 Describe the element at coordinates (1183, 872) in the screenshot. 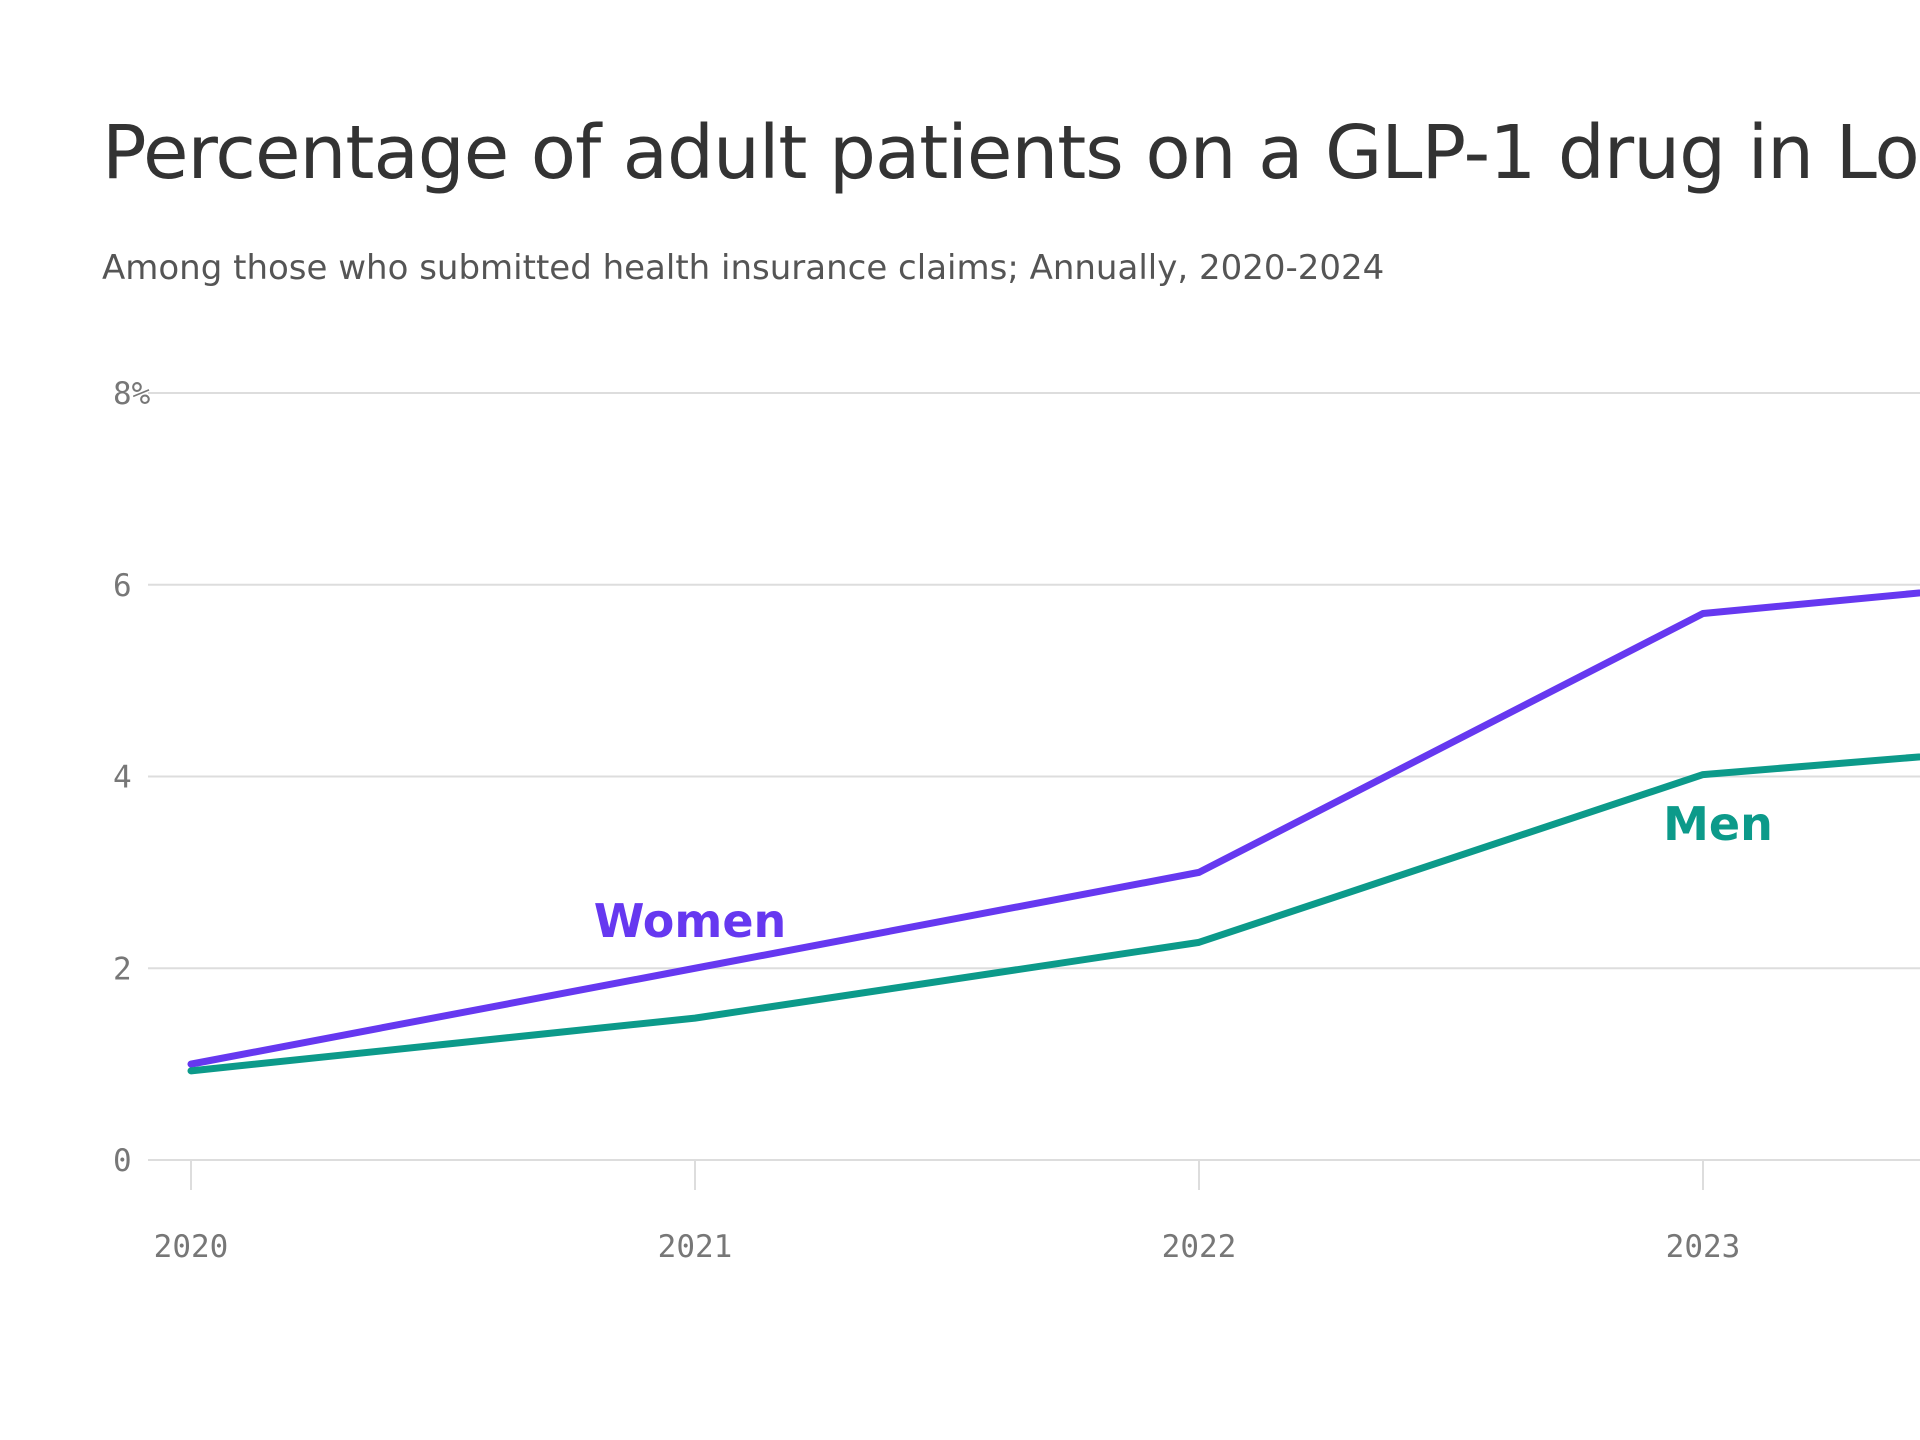

I see `series-labels: Women Men` at that location.